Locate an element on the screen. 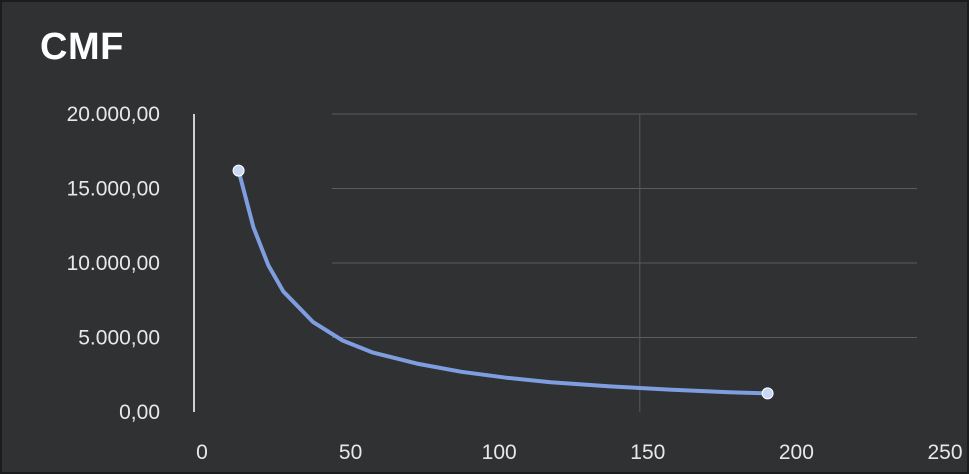 This screenshot has height=474, width=969. x-tick-label: 50 is located at coordinates (350, 452).